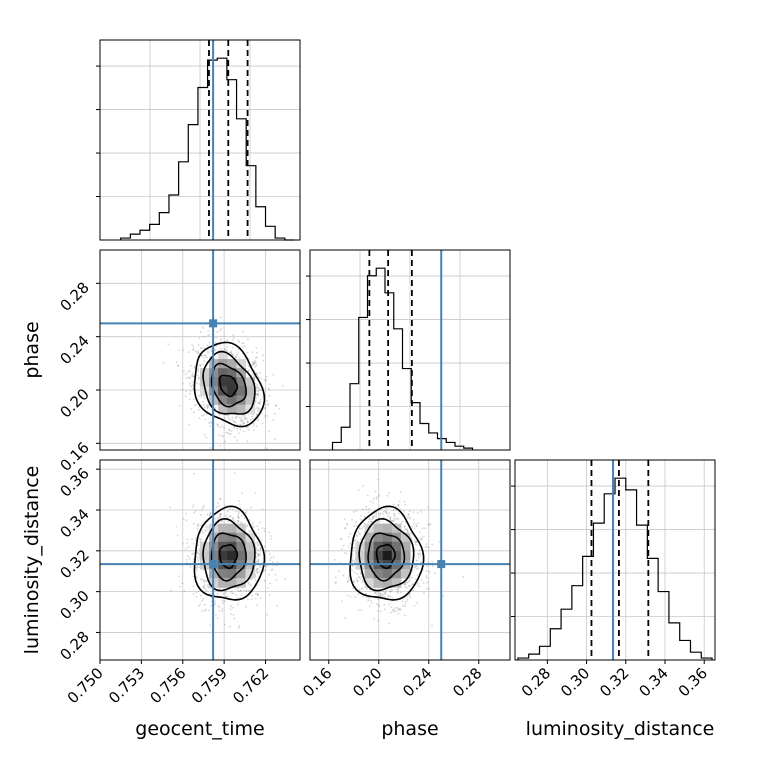  I want to click on tick-label-x: 0.753, so click(126, 685).